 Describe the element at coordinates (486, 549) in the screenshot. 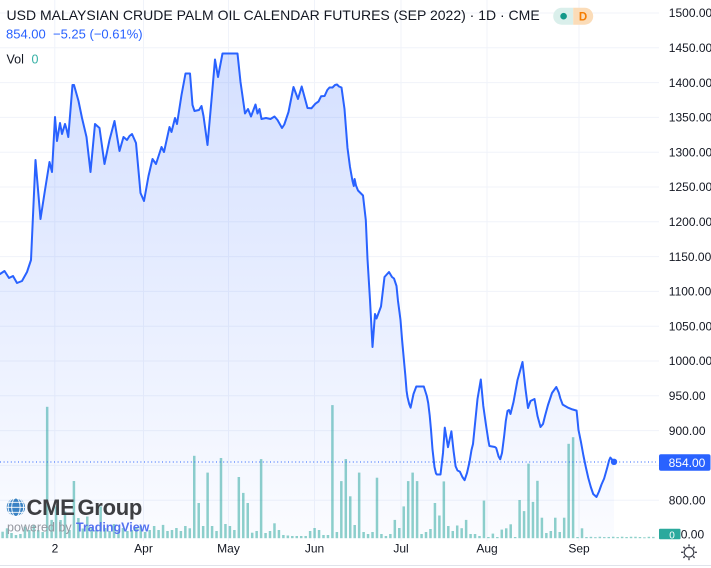

I see `svg-text: Aug` at that location.